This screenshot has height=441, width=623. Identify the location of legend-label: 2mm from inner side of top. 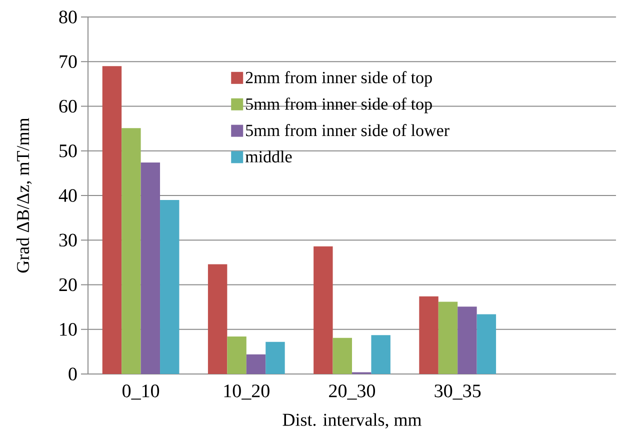
(339, 79).